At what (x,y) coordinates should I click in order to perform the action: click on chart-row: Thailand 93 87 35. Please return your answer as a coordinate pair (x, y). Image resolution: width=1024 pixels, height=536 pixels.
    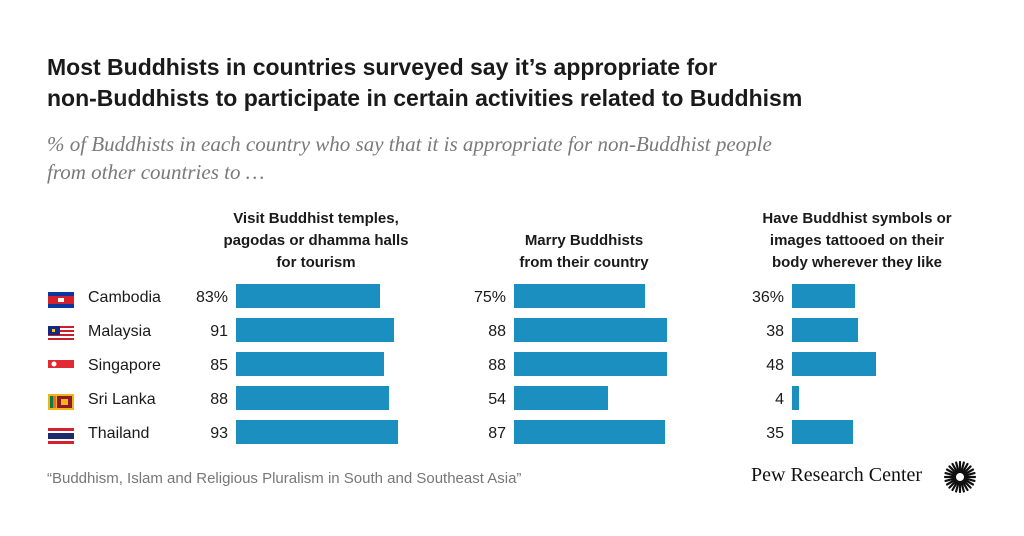
    Looking at the image, I should click on (512, 434).